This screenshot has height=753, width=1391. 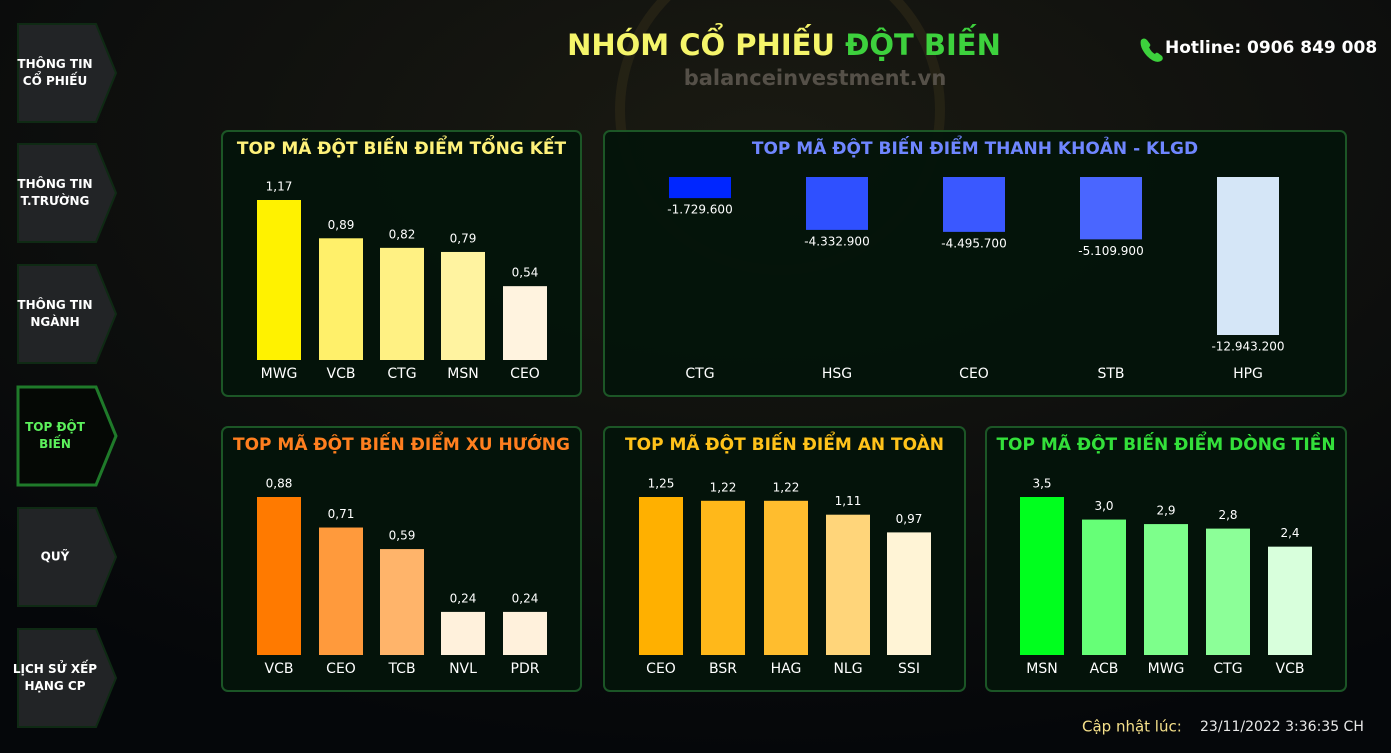 What do you see at coordinates (463, 598) in the screenshot?
I see `value-label: 0,24` at bounding box center [463, 598].